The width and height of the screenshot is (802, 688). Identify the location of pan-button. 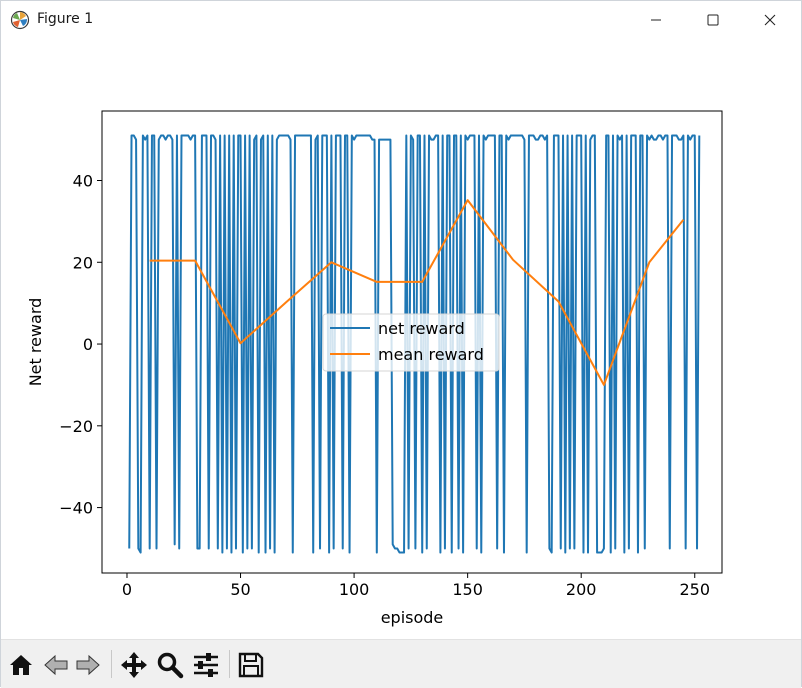
(134, 665).